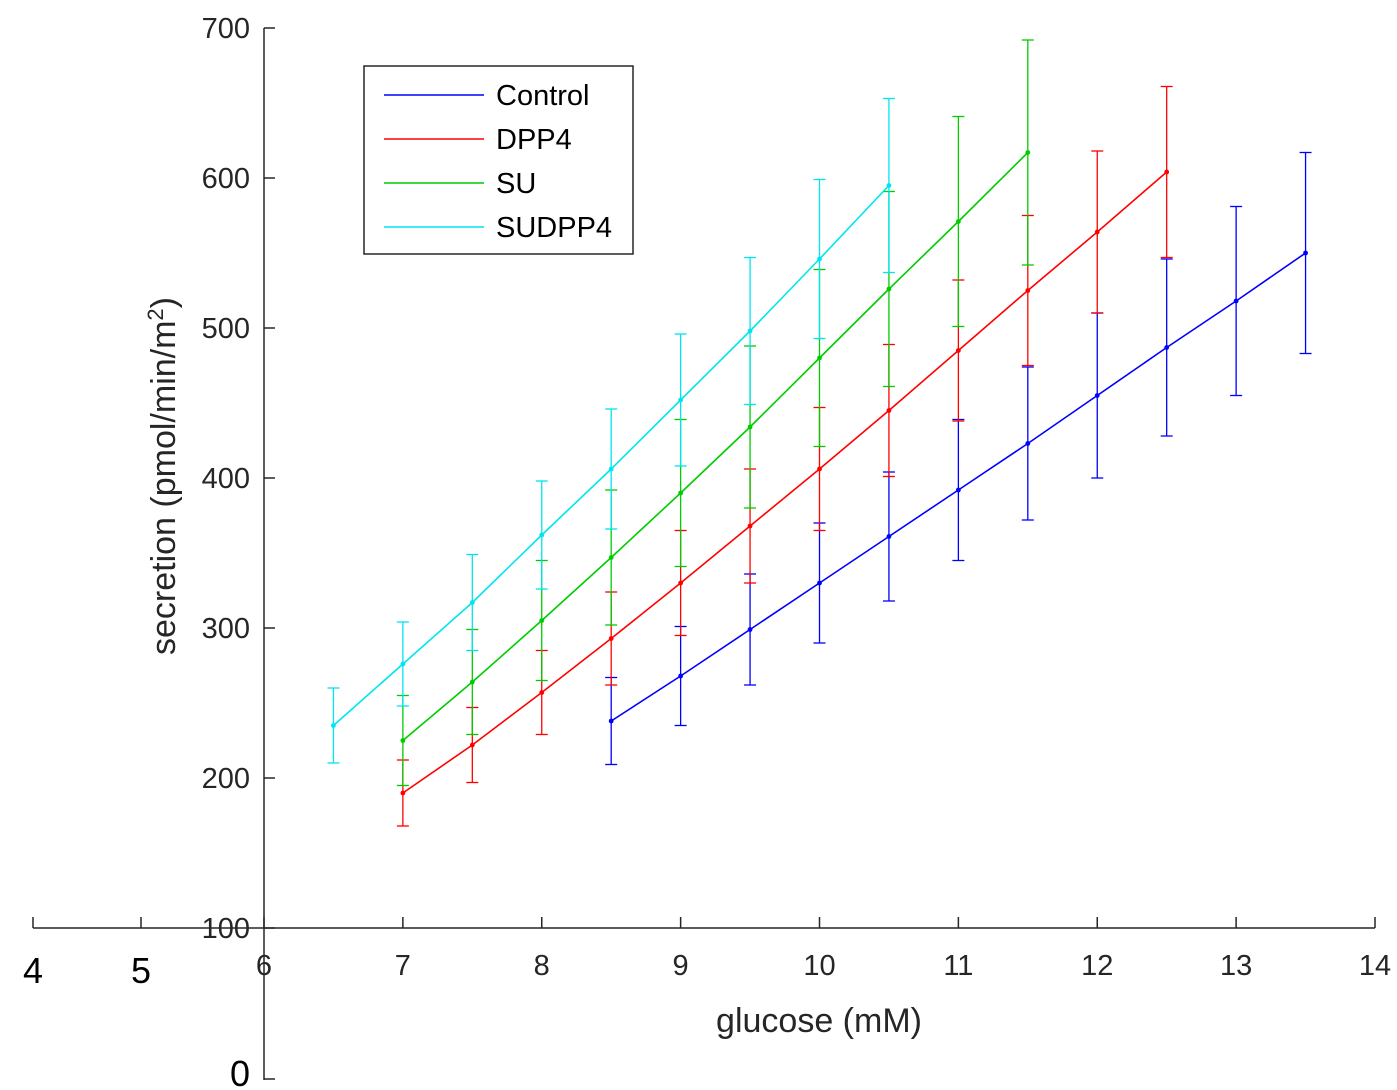  Describe the element at coordinates (1236, 966) in the screenshot. I see `x-tick-label: 13` at that location.